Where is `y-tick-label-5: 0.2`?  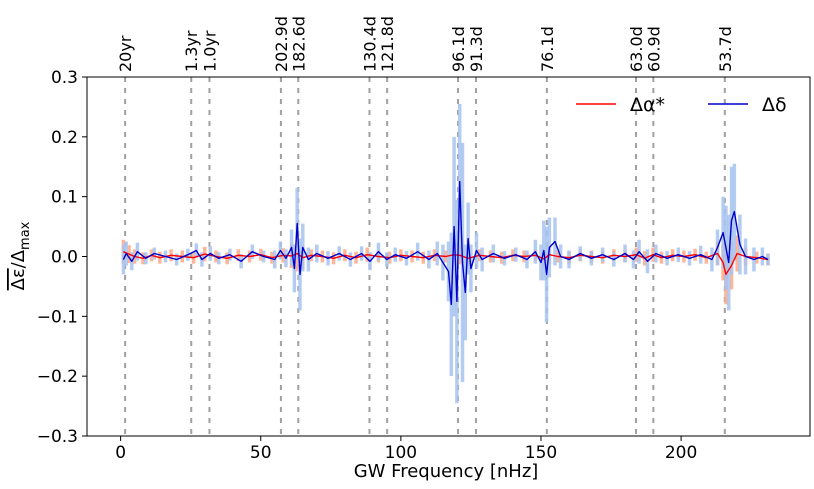 y-tick-label-5: 0.2 is located at coordinates (64, 138).